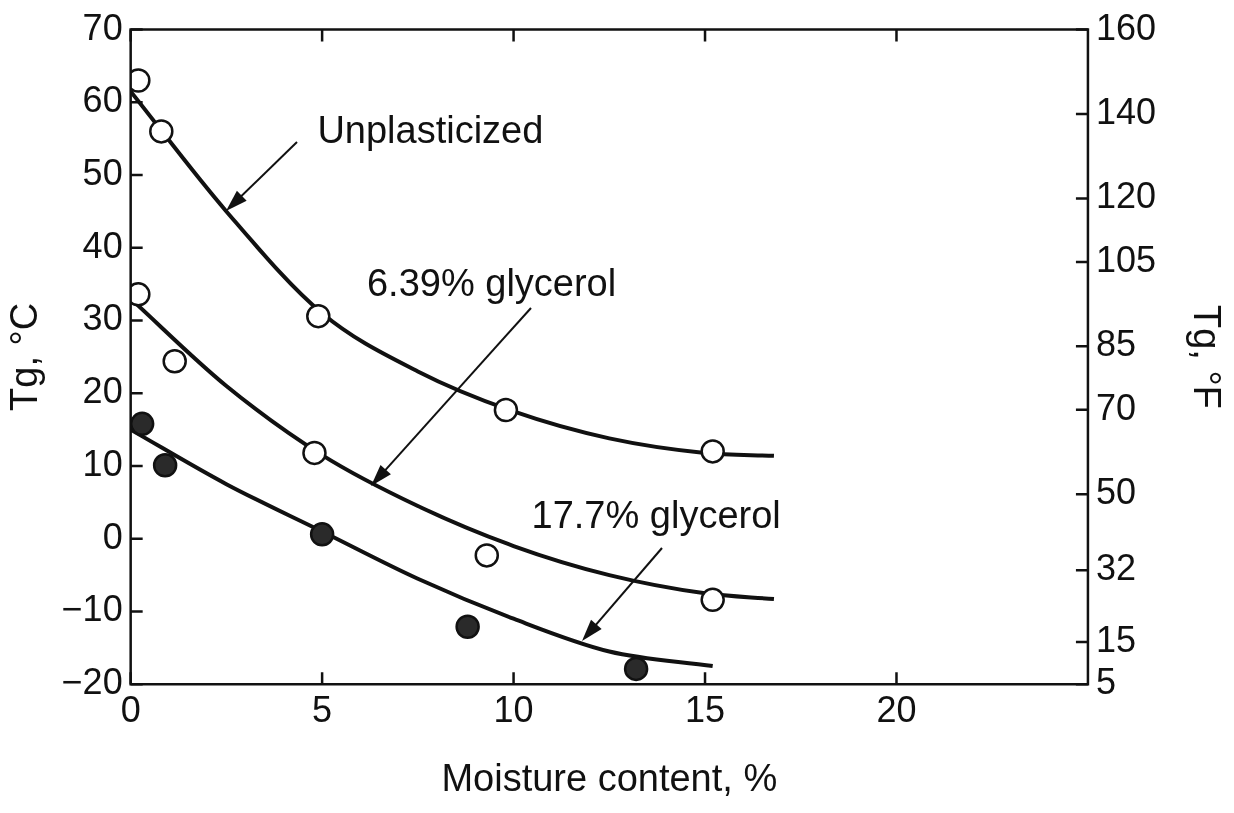  What do you see at coordinates (430, 129) in the screenshot?
I see `annotation: Unplasticized` at bounding box center [430, 129].